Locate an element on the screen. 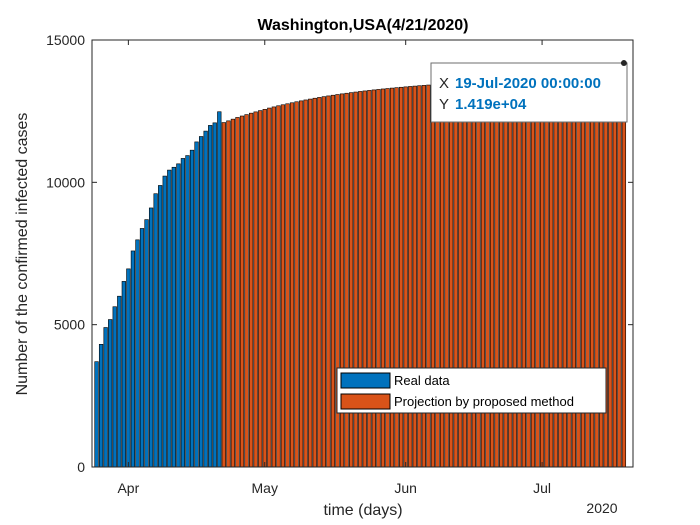  legend-swatch-real-data is located at coordinates (365, 380).